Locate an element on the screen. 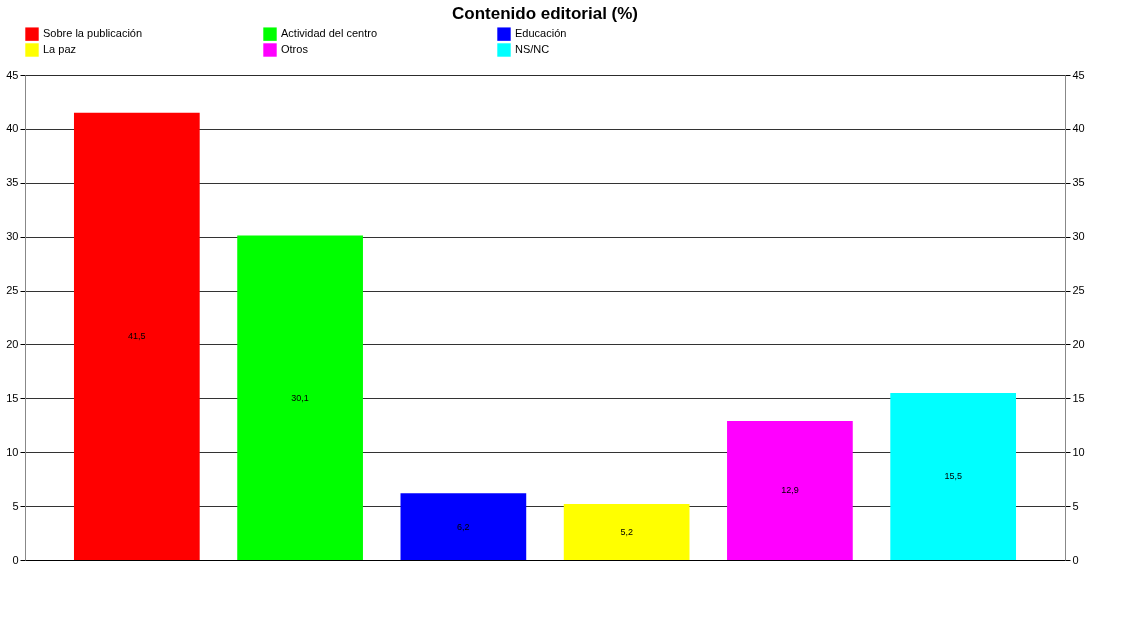 This screenshot has height=644, width=1141. data-label: 30,1 is located at coordinates (300, 397).